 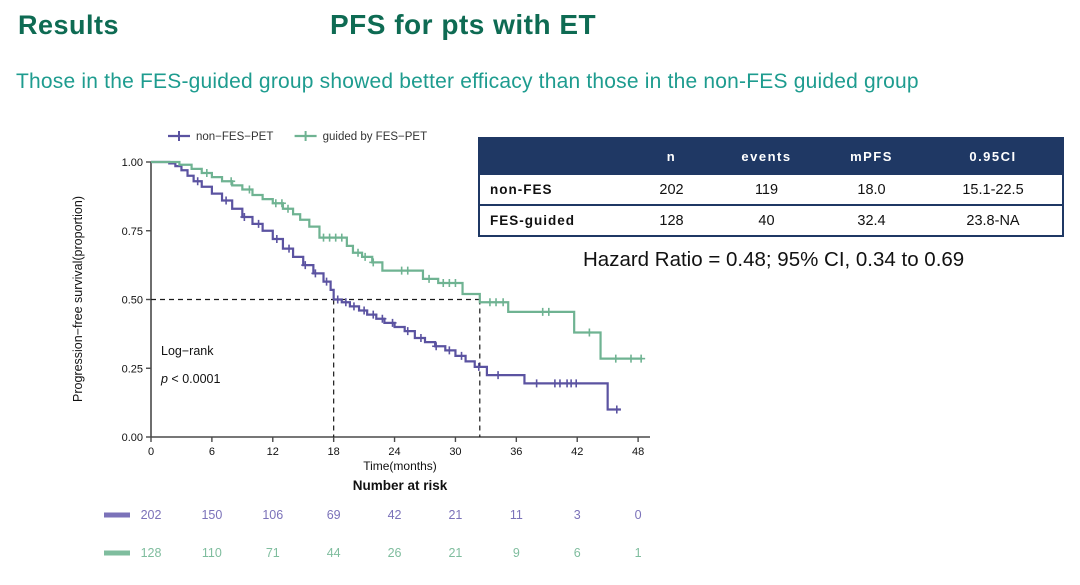 I want to click on y-axis-title: Progression−free survival(proportion), so click(x=78, y=299).